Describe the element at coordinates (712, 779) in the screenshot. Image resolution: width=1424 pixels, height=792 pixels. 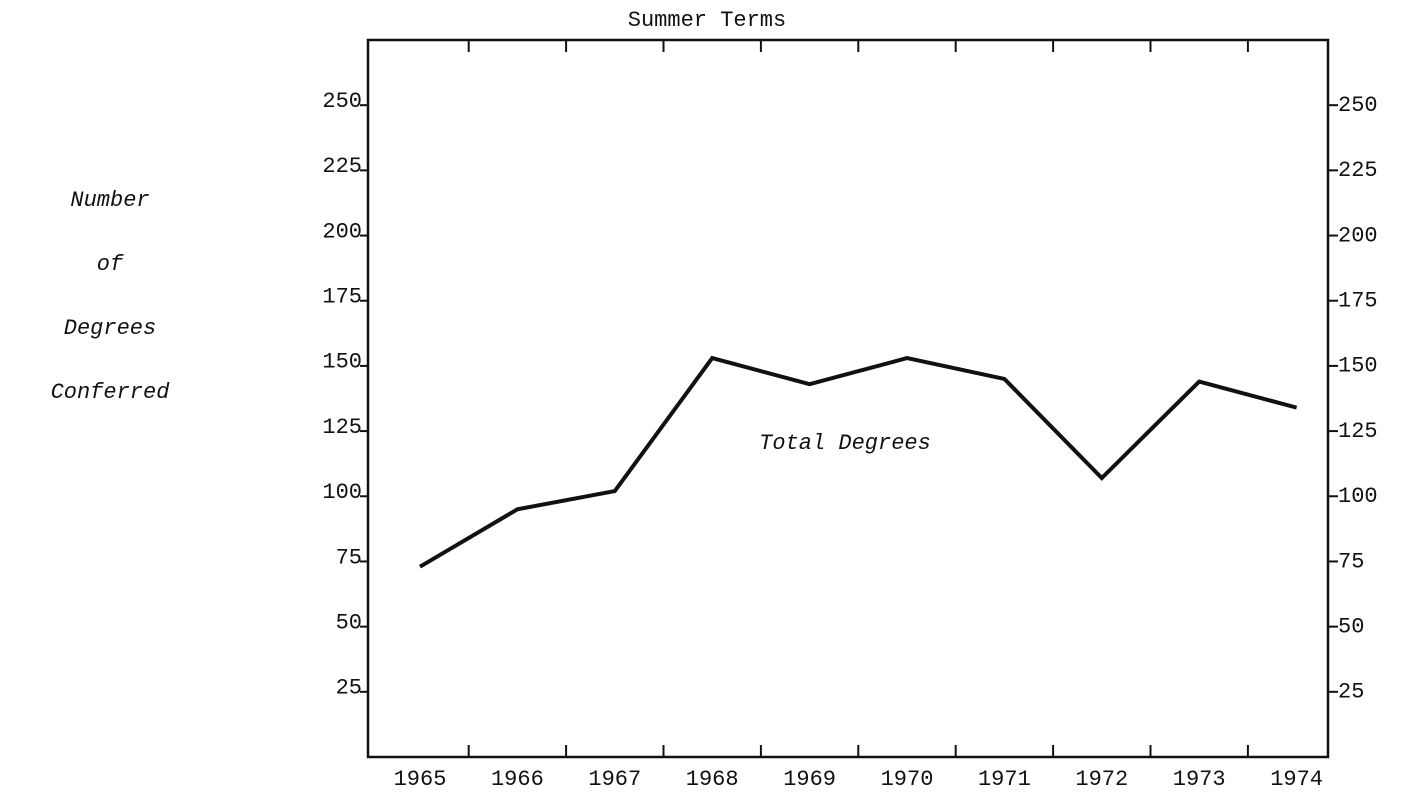
I see `x-tick-label: 1968` at that location.